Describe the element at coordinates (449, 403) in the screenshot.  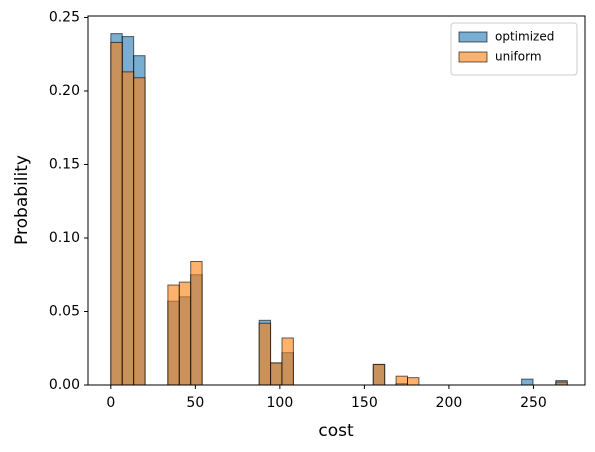
I see `x-tick-label: 200` at that location.